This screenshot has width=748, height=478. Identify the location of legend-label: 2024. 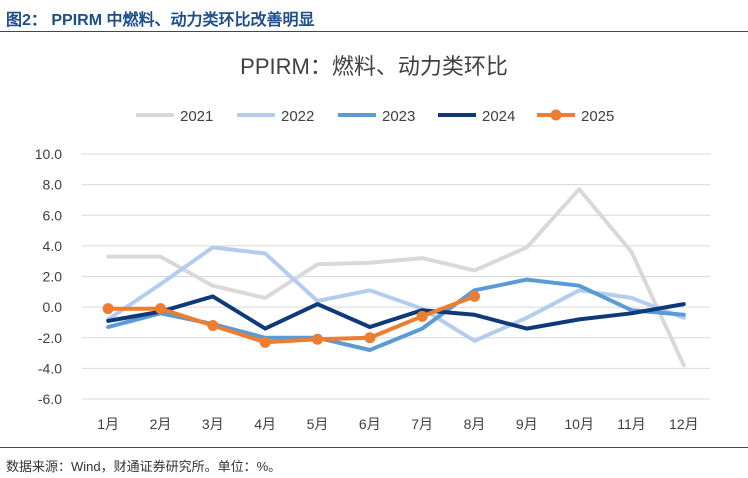
(498, 116).